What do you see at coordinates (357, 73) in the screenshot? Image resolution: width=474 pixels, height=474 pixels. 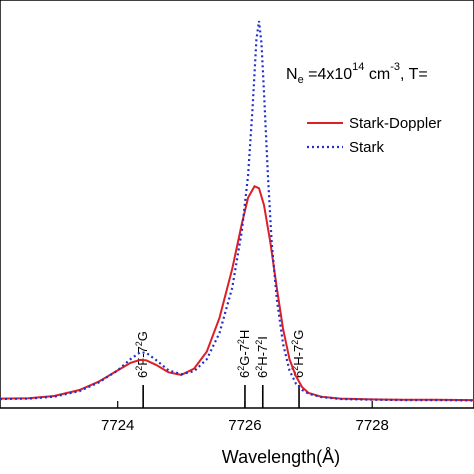 I see `legend-condition: Ne =4x1014 cm-3, T=` at bounding box center [357, 73].